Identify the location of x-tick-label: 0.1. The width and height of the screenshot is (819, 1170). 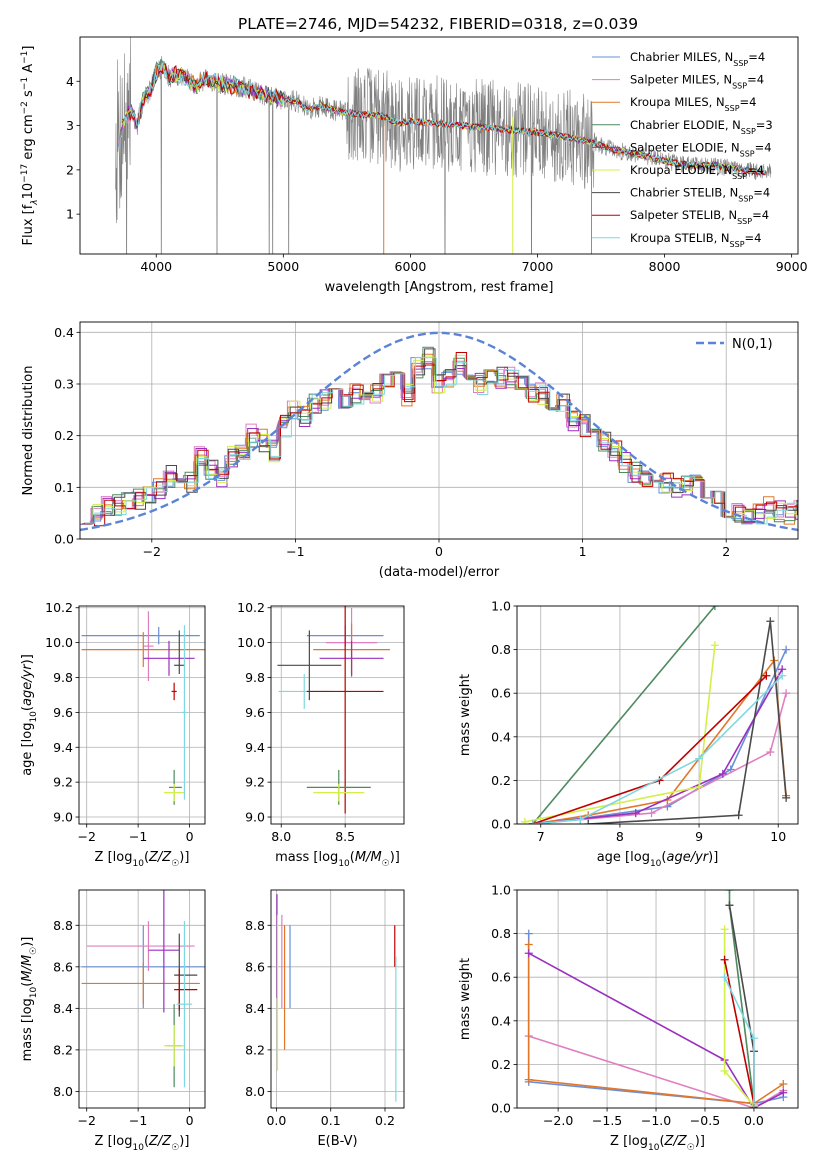
(331, 1120).